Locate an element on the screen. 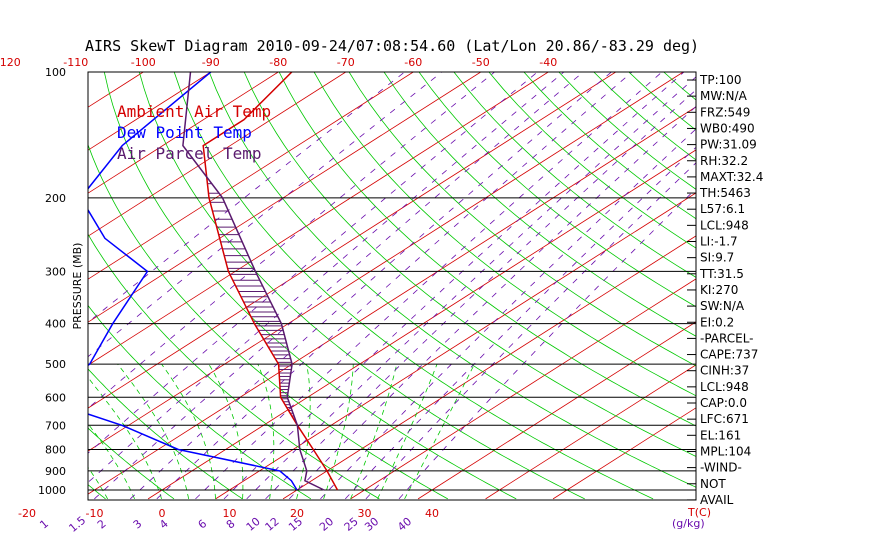  top-temp-tick-label: -100 is located at coordinates (143, 62).